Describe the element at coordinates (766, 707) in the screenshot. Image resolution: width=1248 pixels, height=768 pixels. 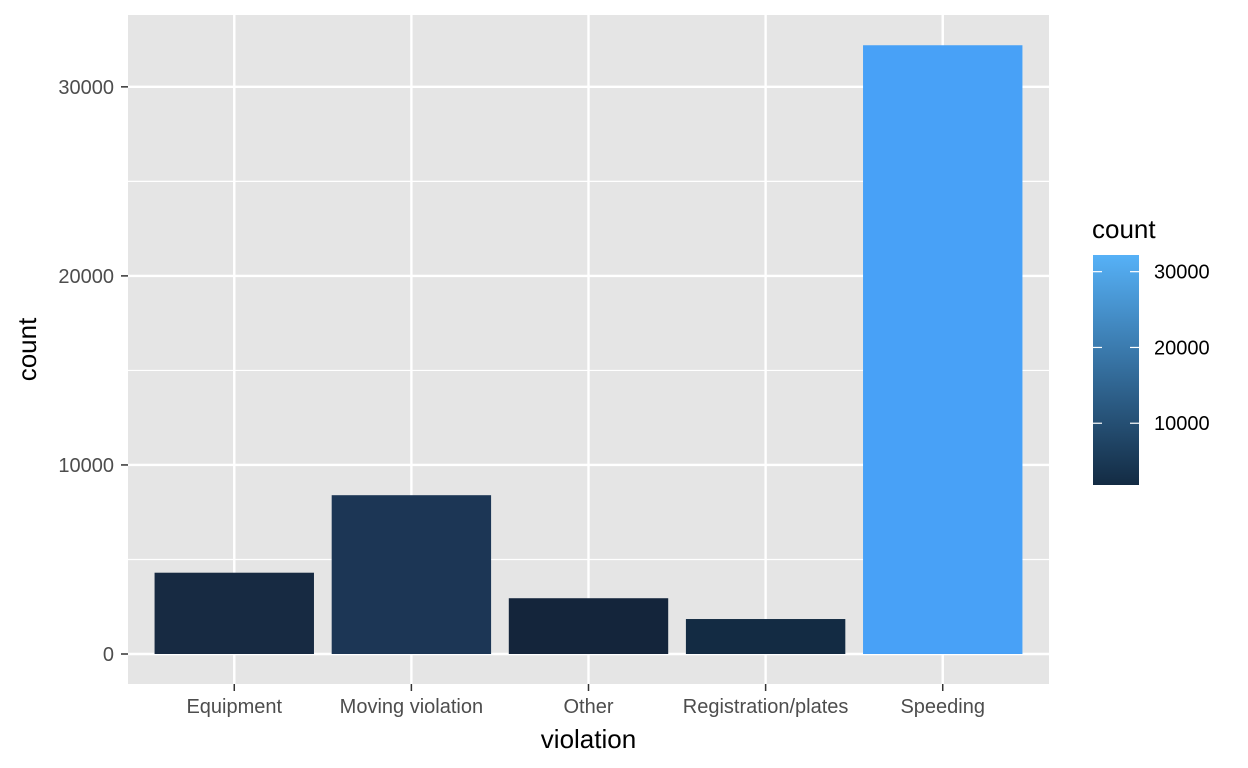
I see `x-tick-label: Registration/plates` at that location.